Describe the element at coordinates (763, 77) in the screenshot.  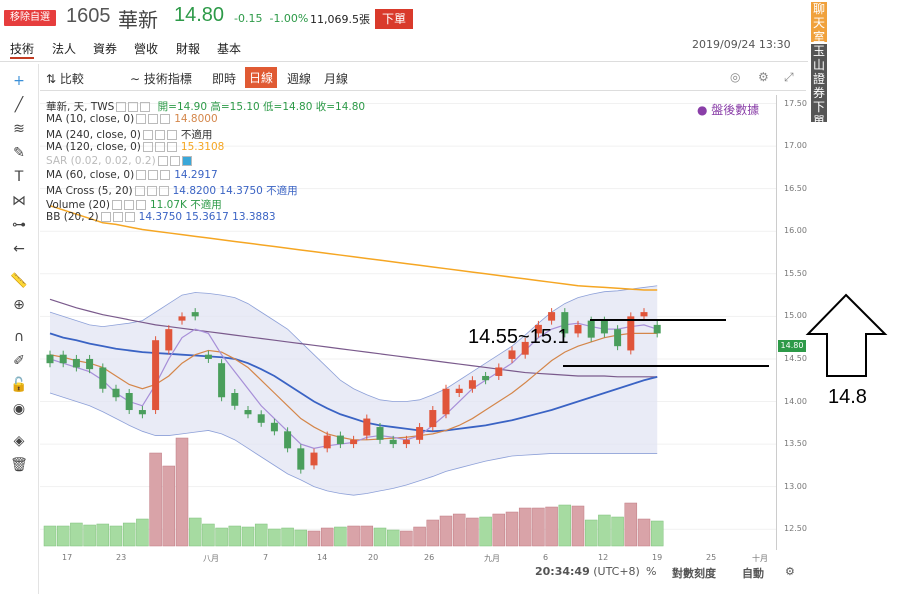
I see `settings-icon: ⚙` at that location.